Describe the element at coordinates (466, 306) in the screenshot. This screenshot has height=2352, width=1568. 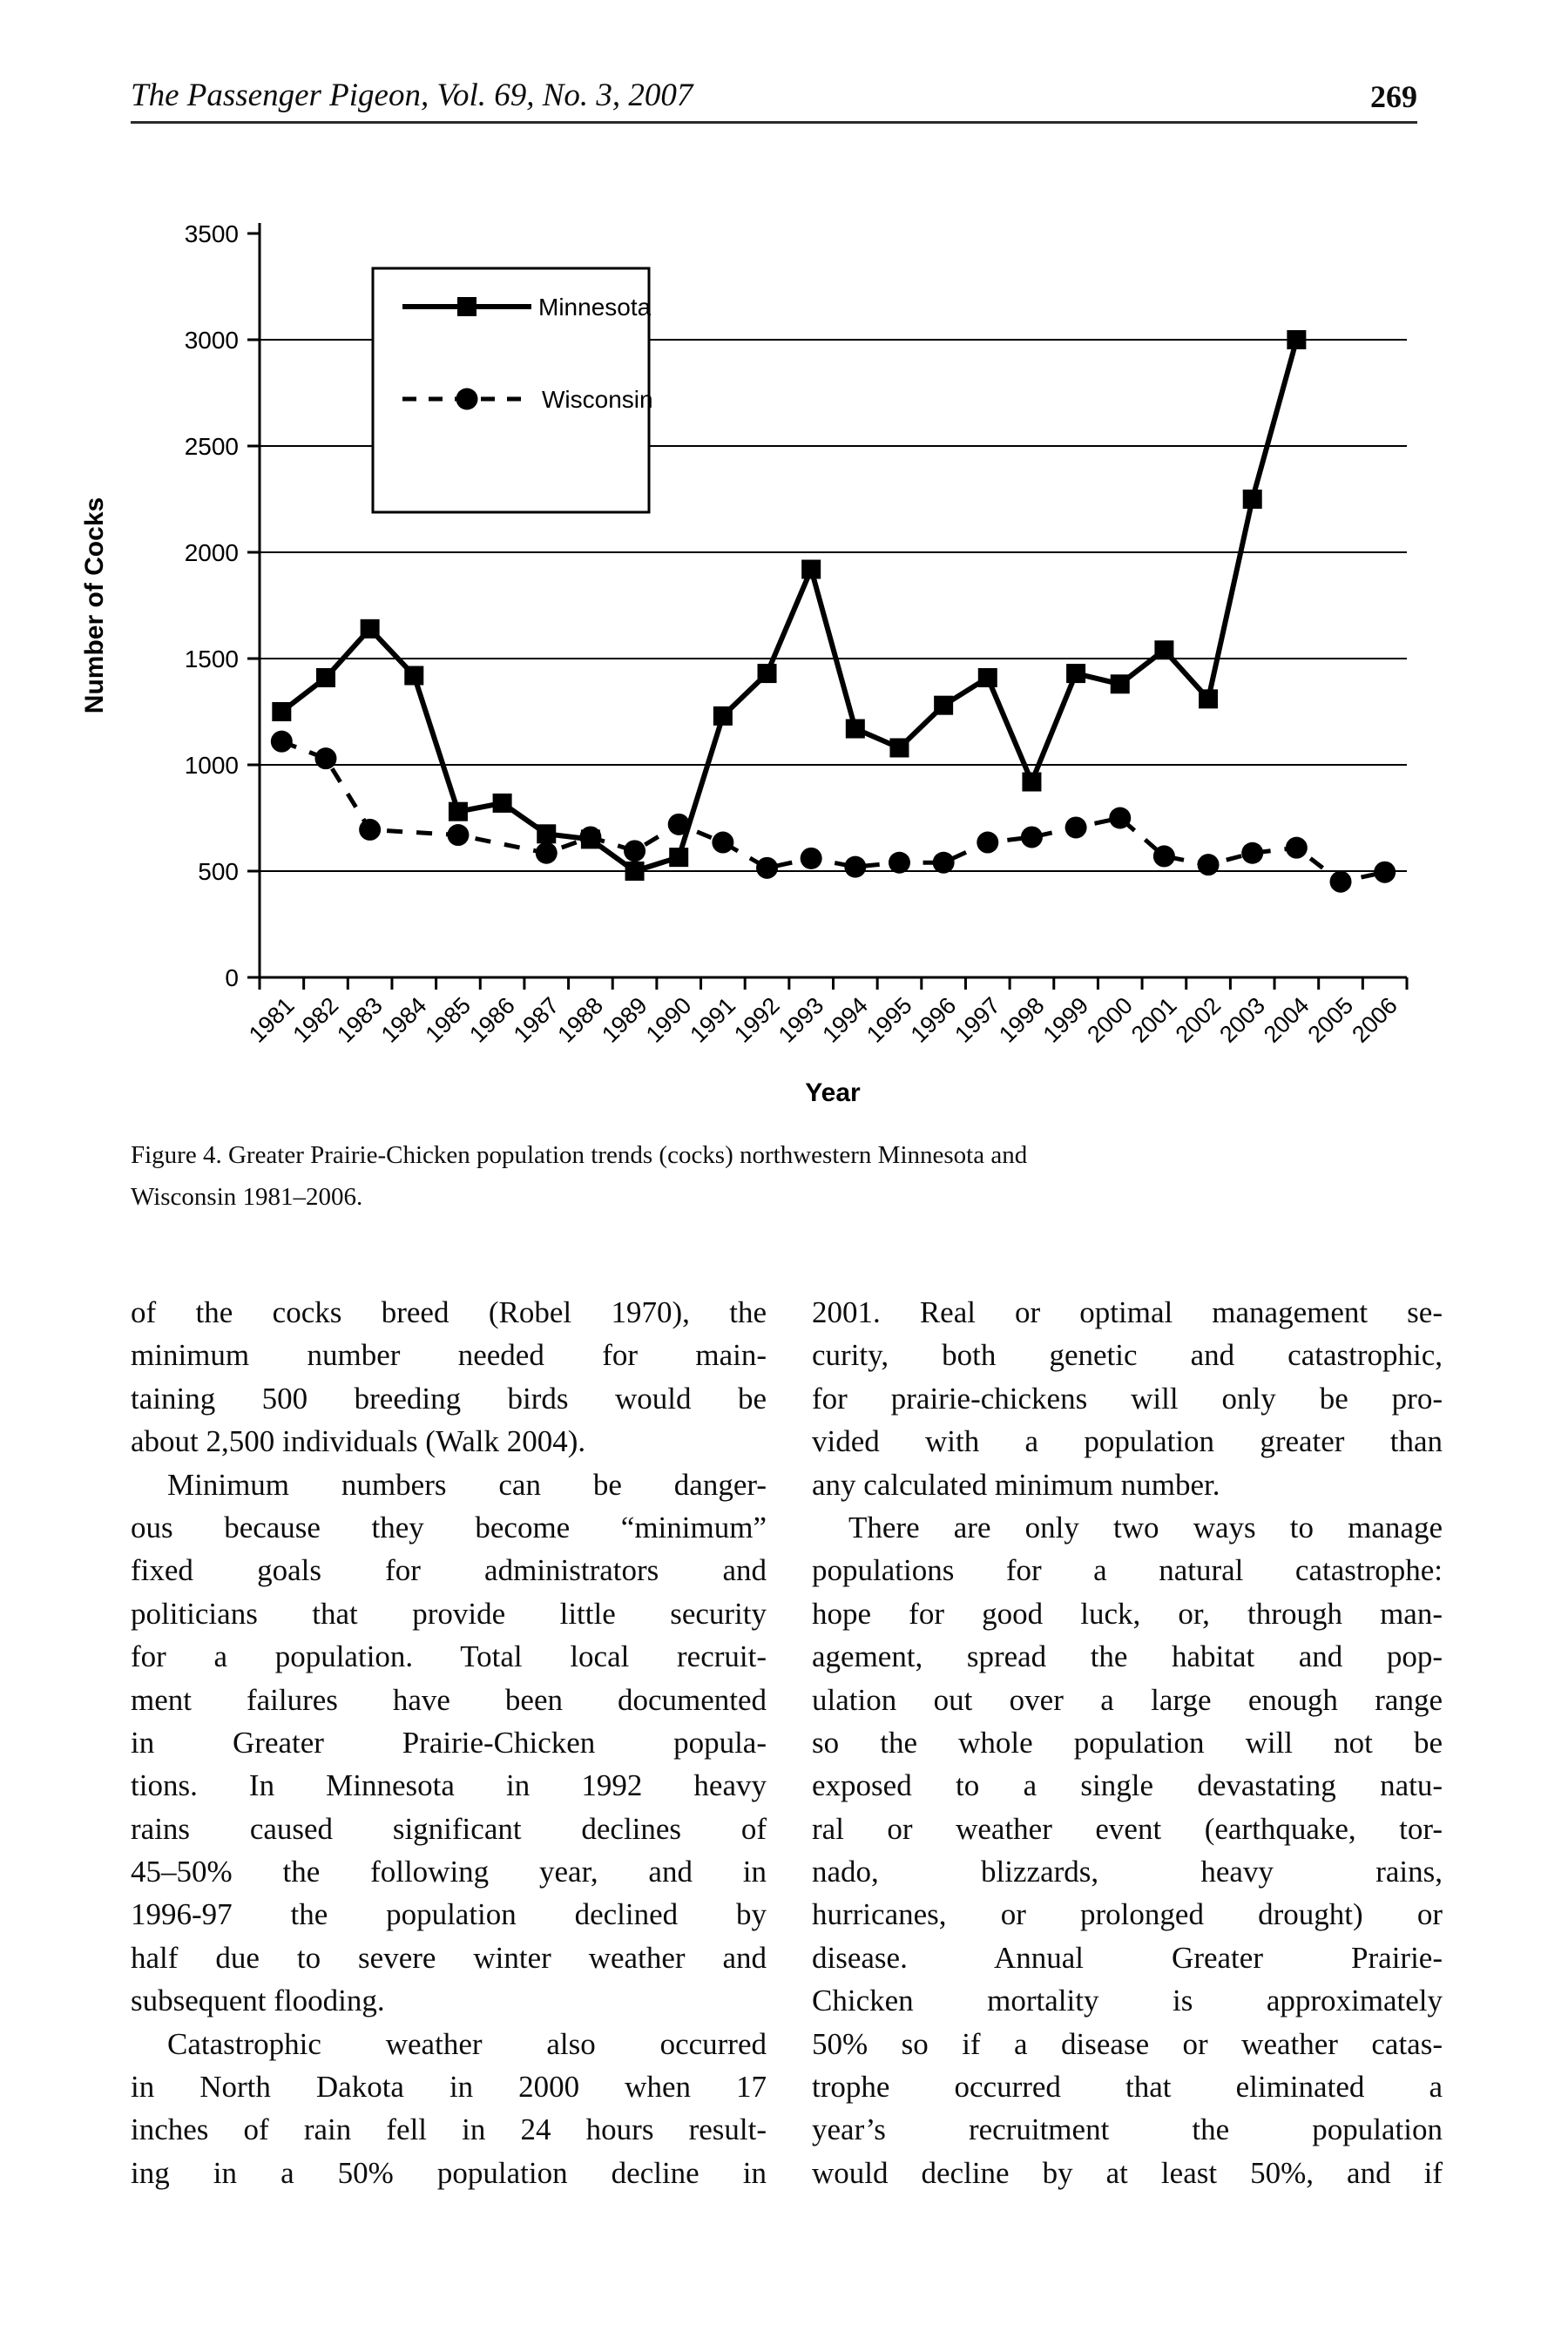
I see `legend-minnesota-marker` at that location.